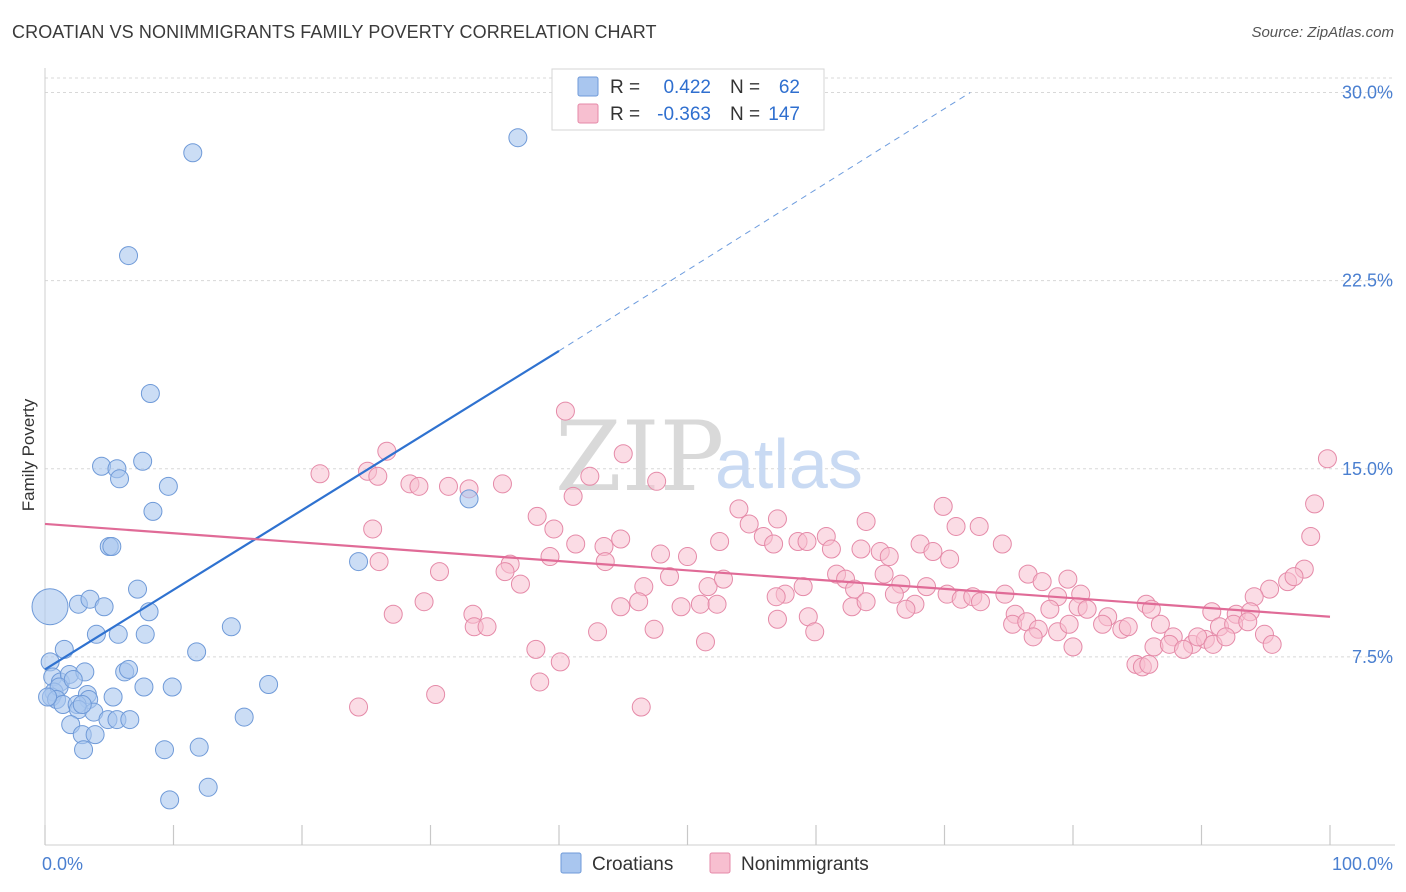  I want to click on legend-nonimmigrants-r-label: R =, so click(625, 114).